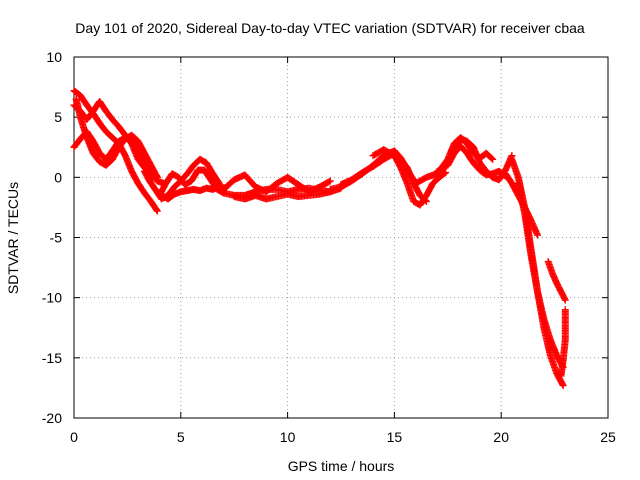 The image size is (640, 480). What do you see at coordinates (54, 57) in the screenshot?
I see `y-tick-label: 10` at bounding box center [54, 57].